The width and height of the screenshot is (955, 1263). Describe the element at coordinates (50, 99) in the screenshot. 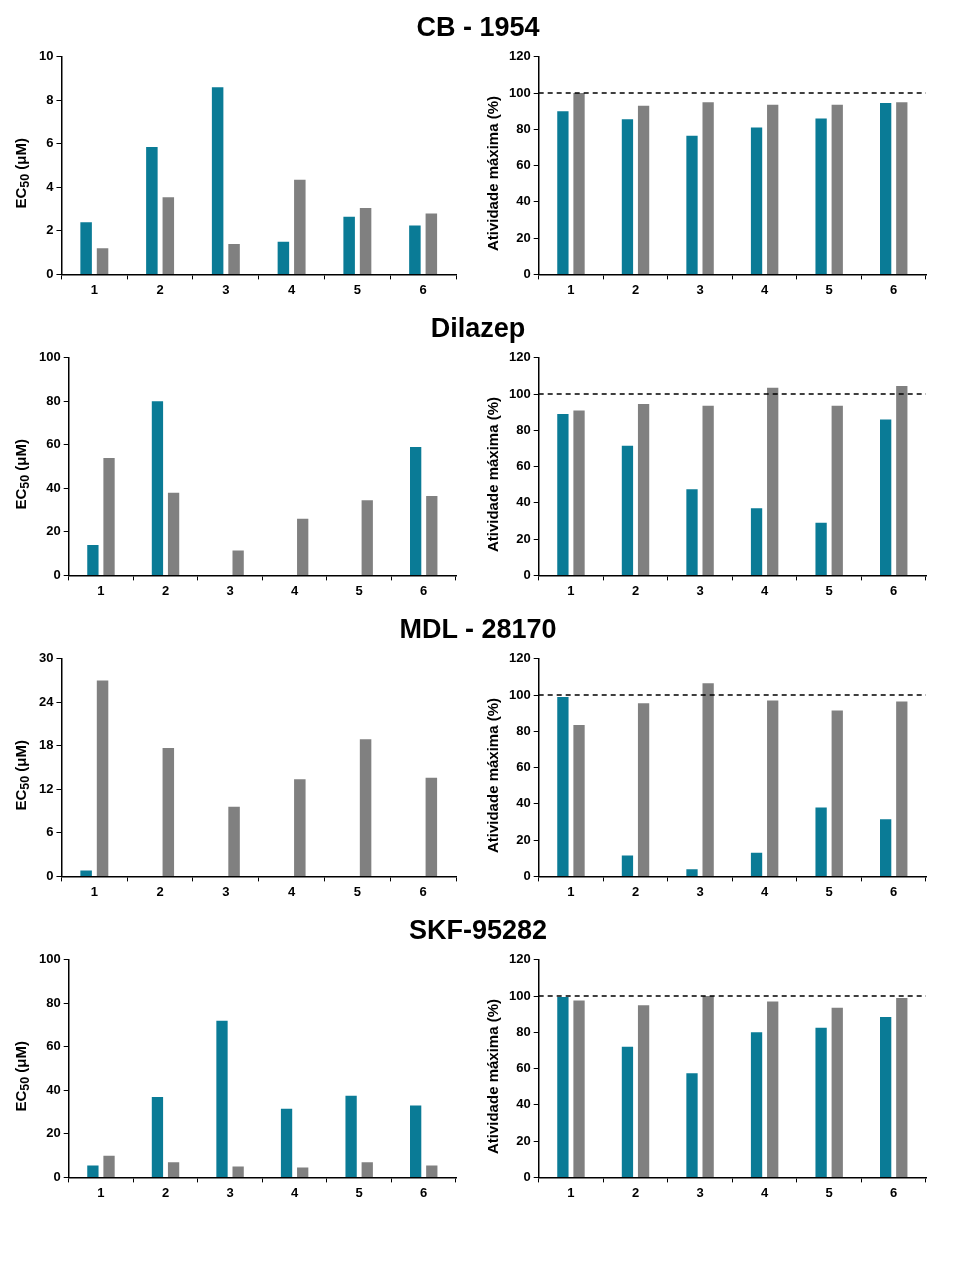

I see `y-tick-label: 8` at that location.